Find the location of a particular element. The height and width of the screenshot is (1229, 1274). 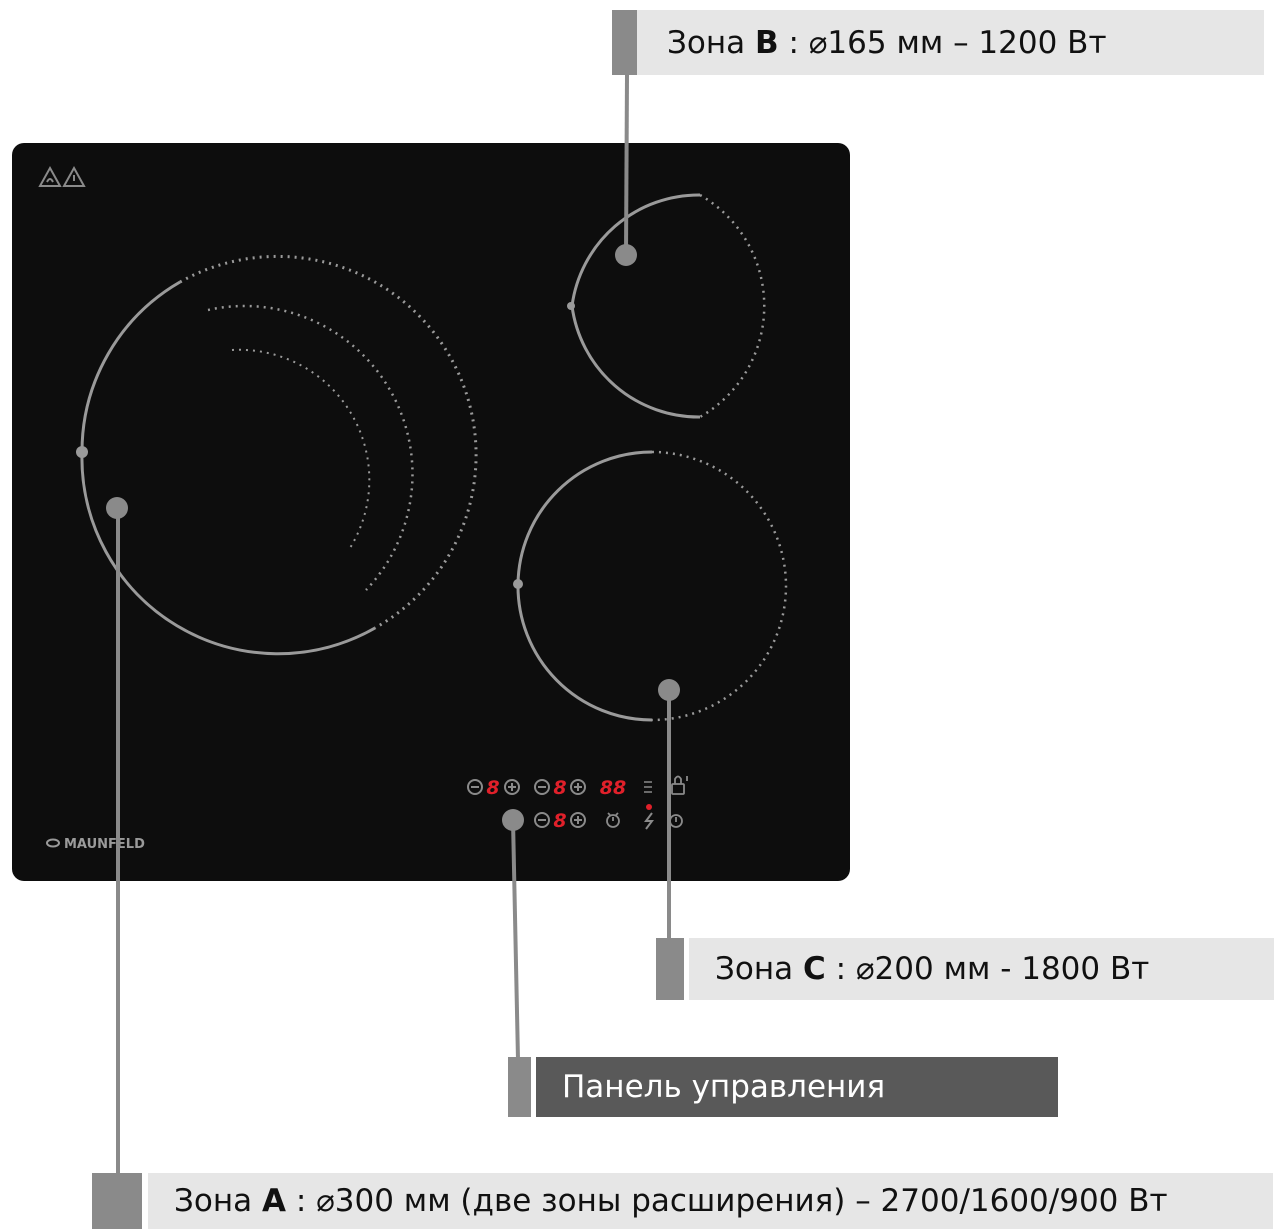

zone-b-prefix: Зона is located at coordinates (711, 42).